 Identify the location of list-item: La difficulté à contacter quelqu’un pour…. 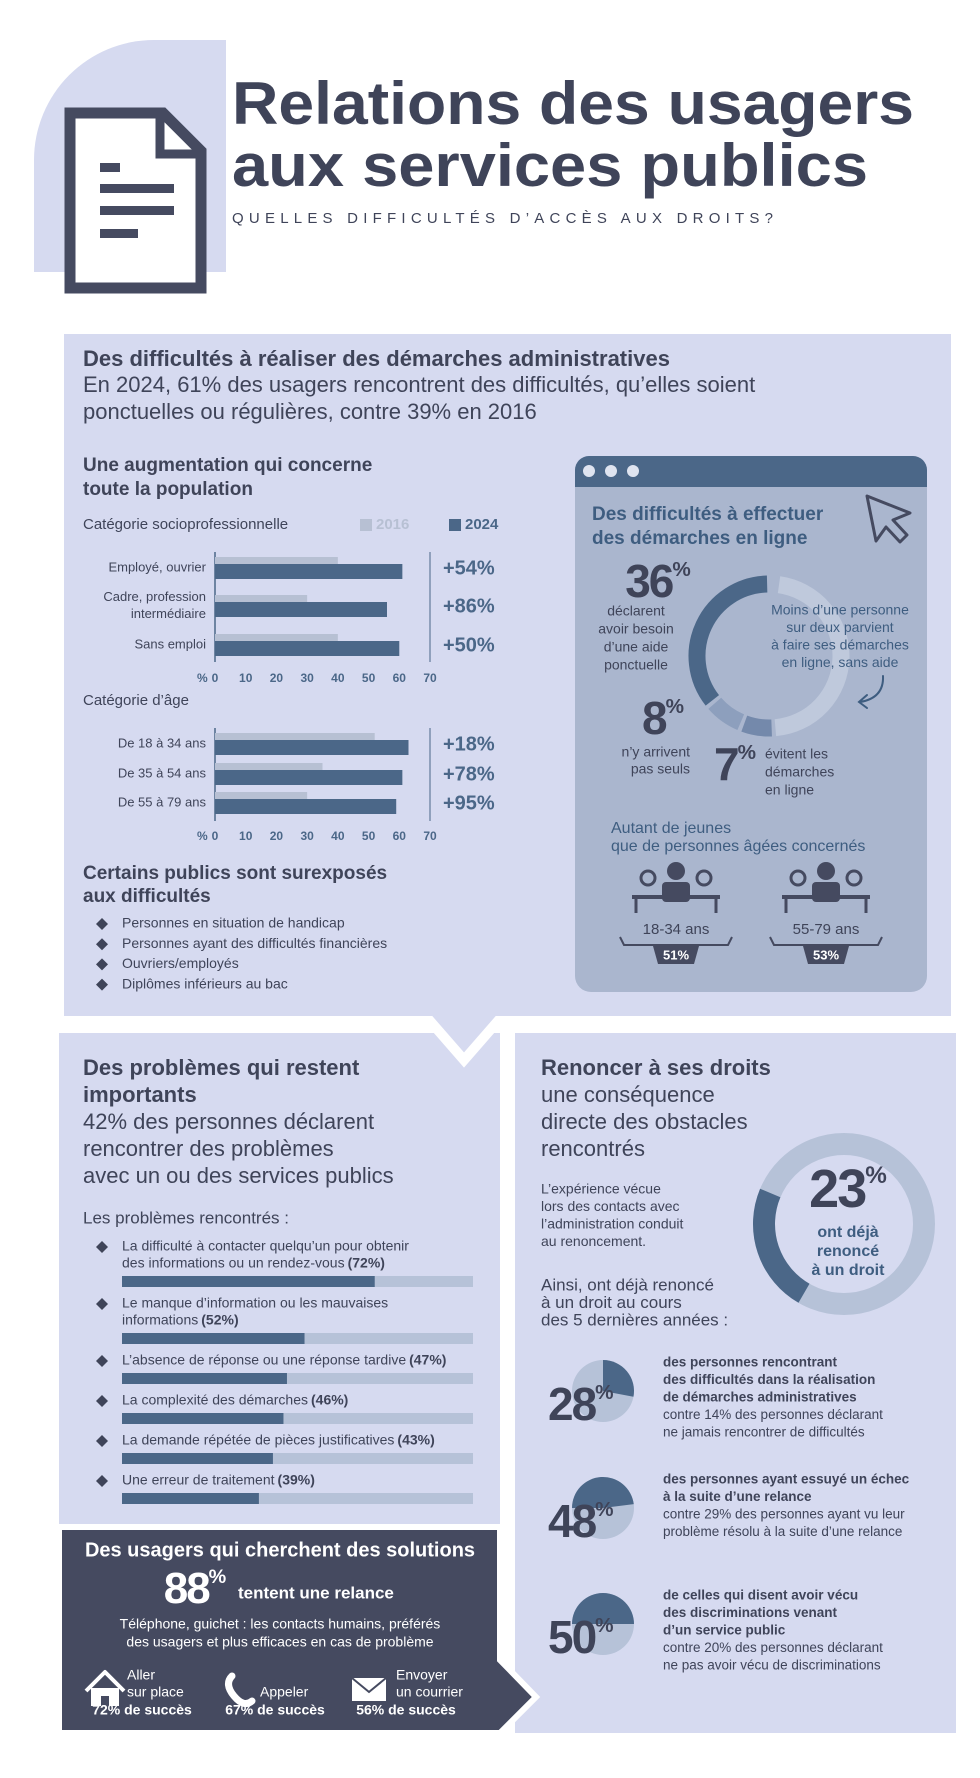
(265, 1246).